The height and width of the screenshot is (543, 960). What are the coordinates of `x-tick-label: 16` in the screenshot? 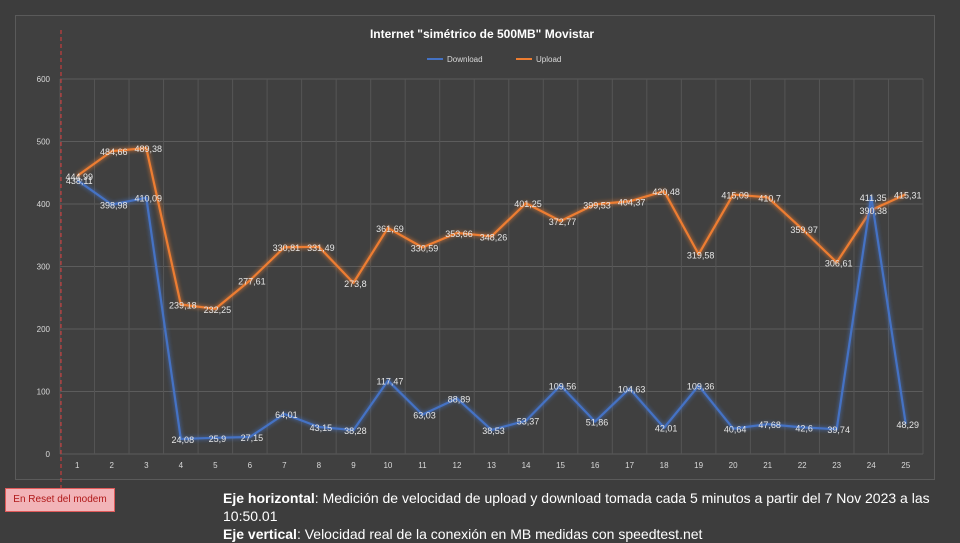 It's located at (595, 465).